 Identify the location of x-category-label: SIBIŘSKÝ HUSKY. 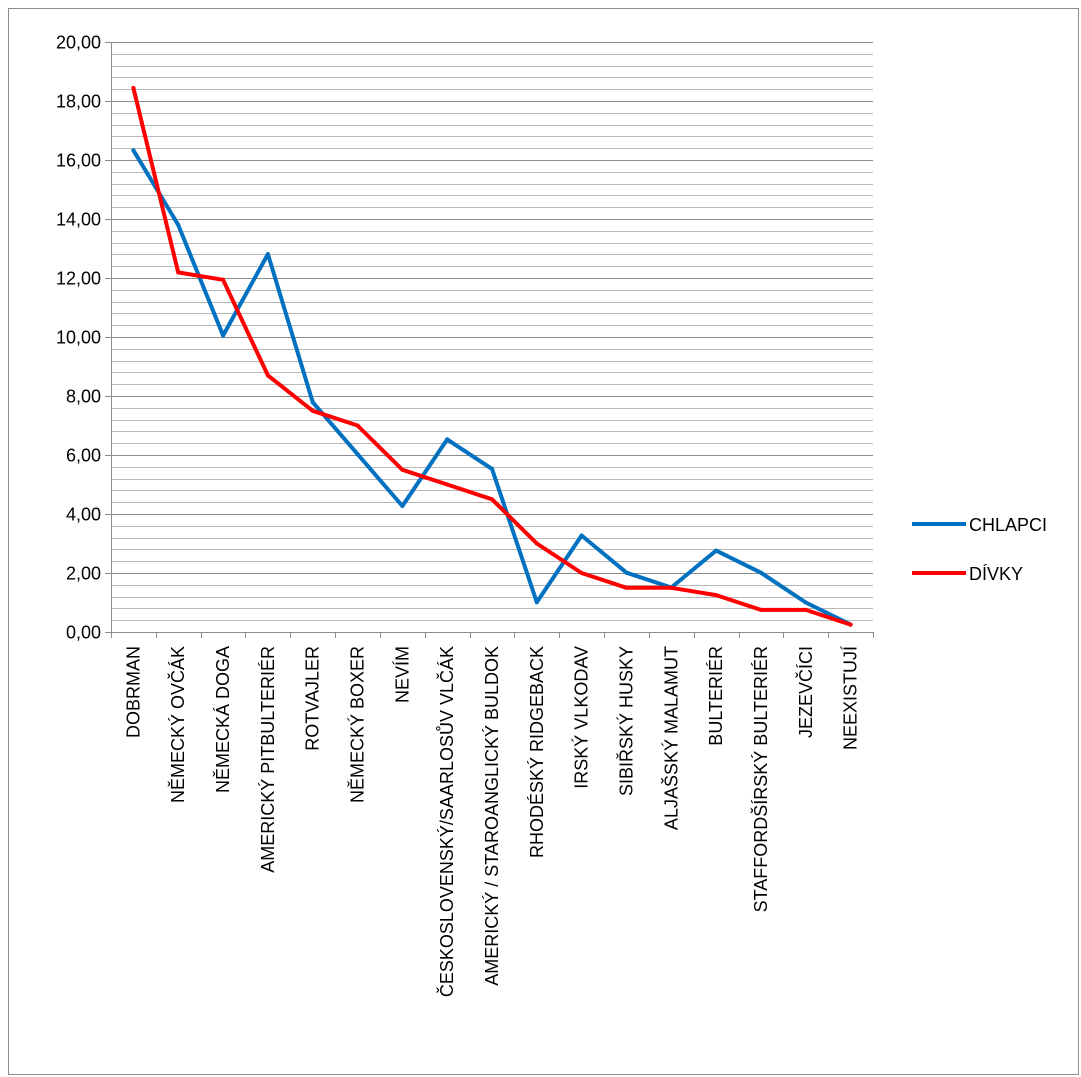
(626, 721).